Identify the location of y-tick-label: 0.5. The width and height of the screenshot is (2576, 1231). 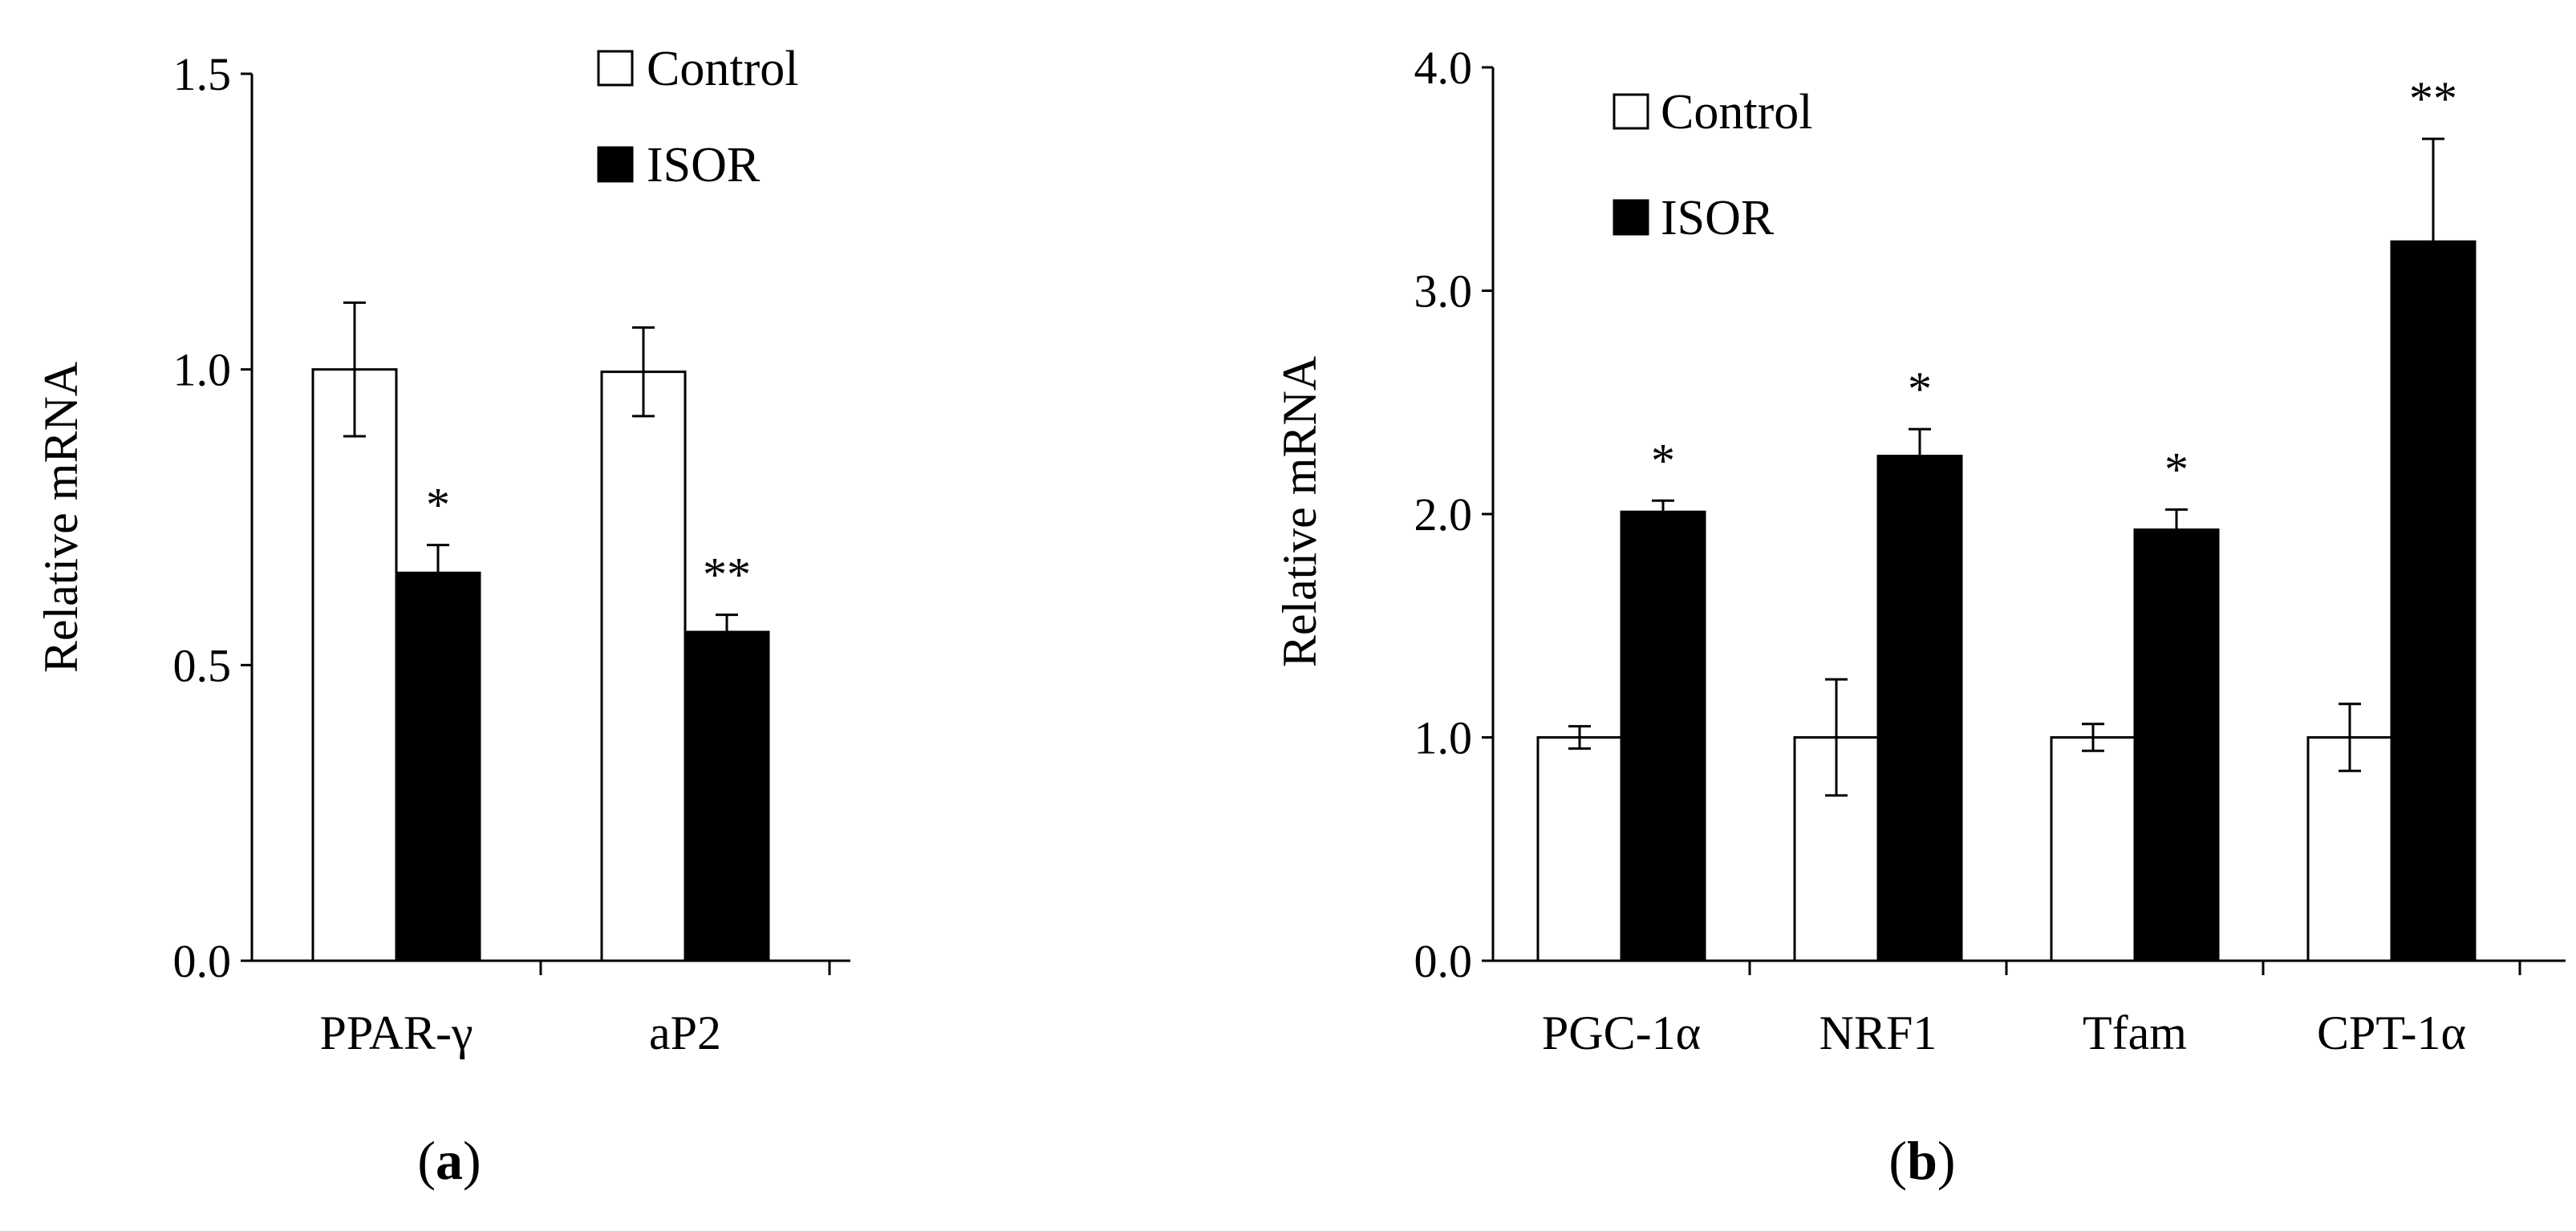
(202, 665).